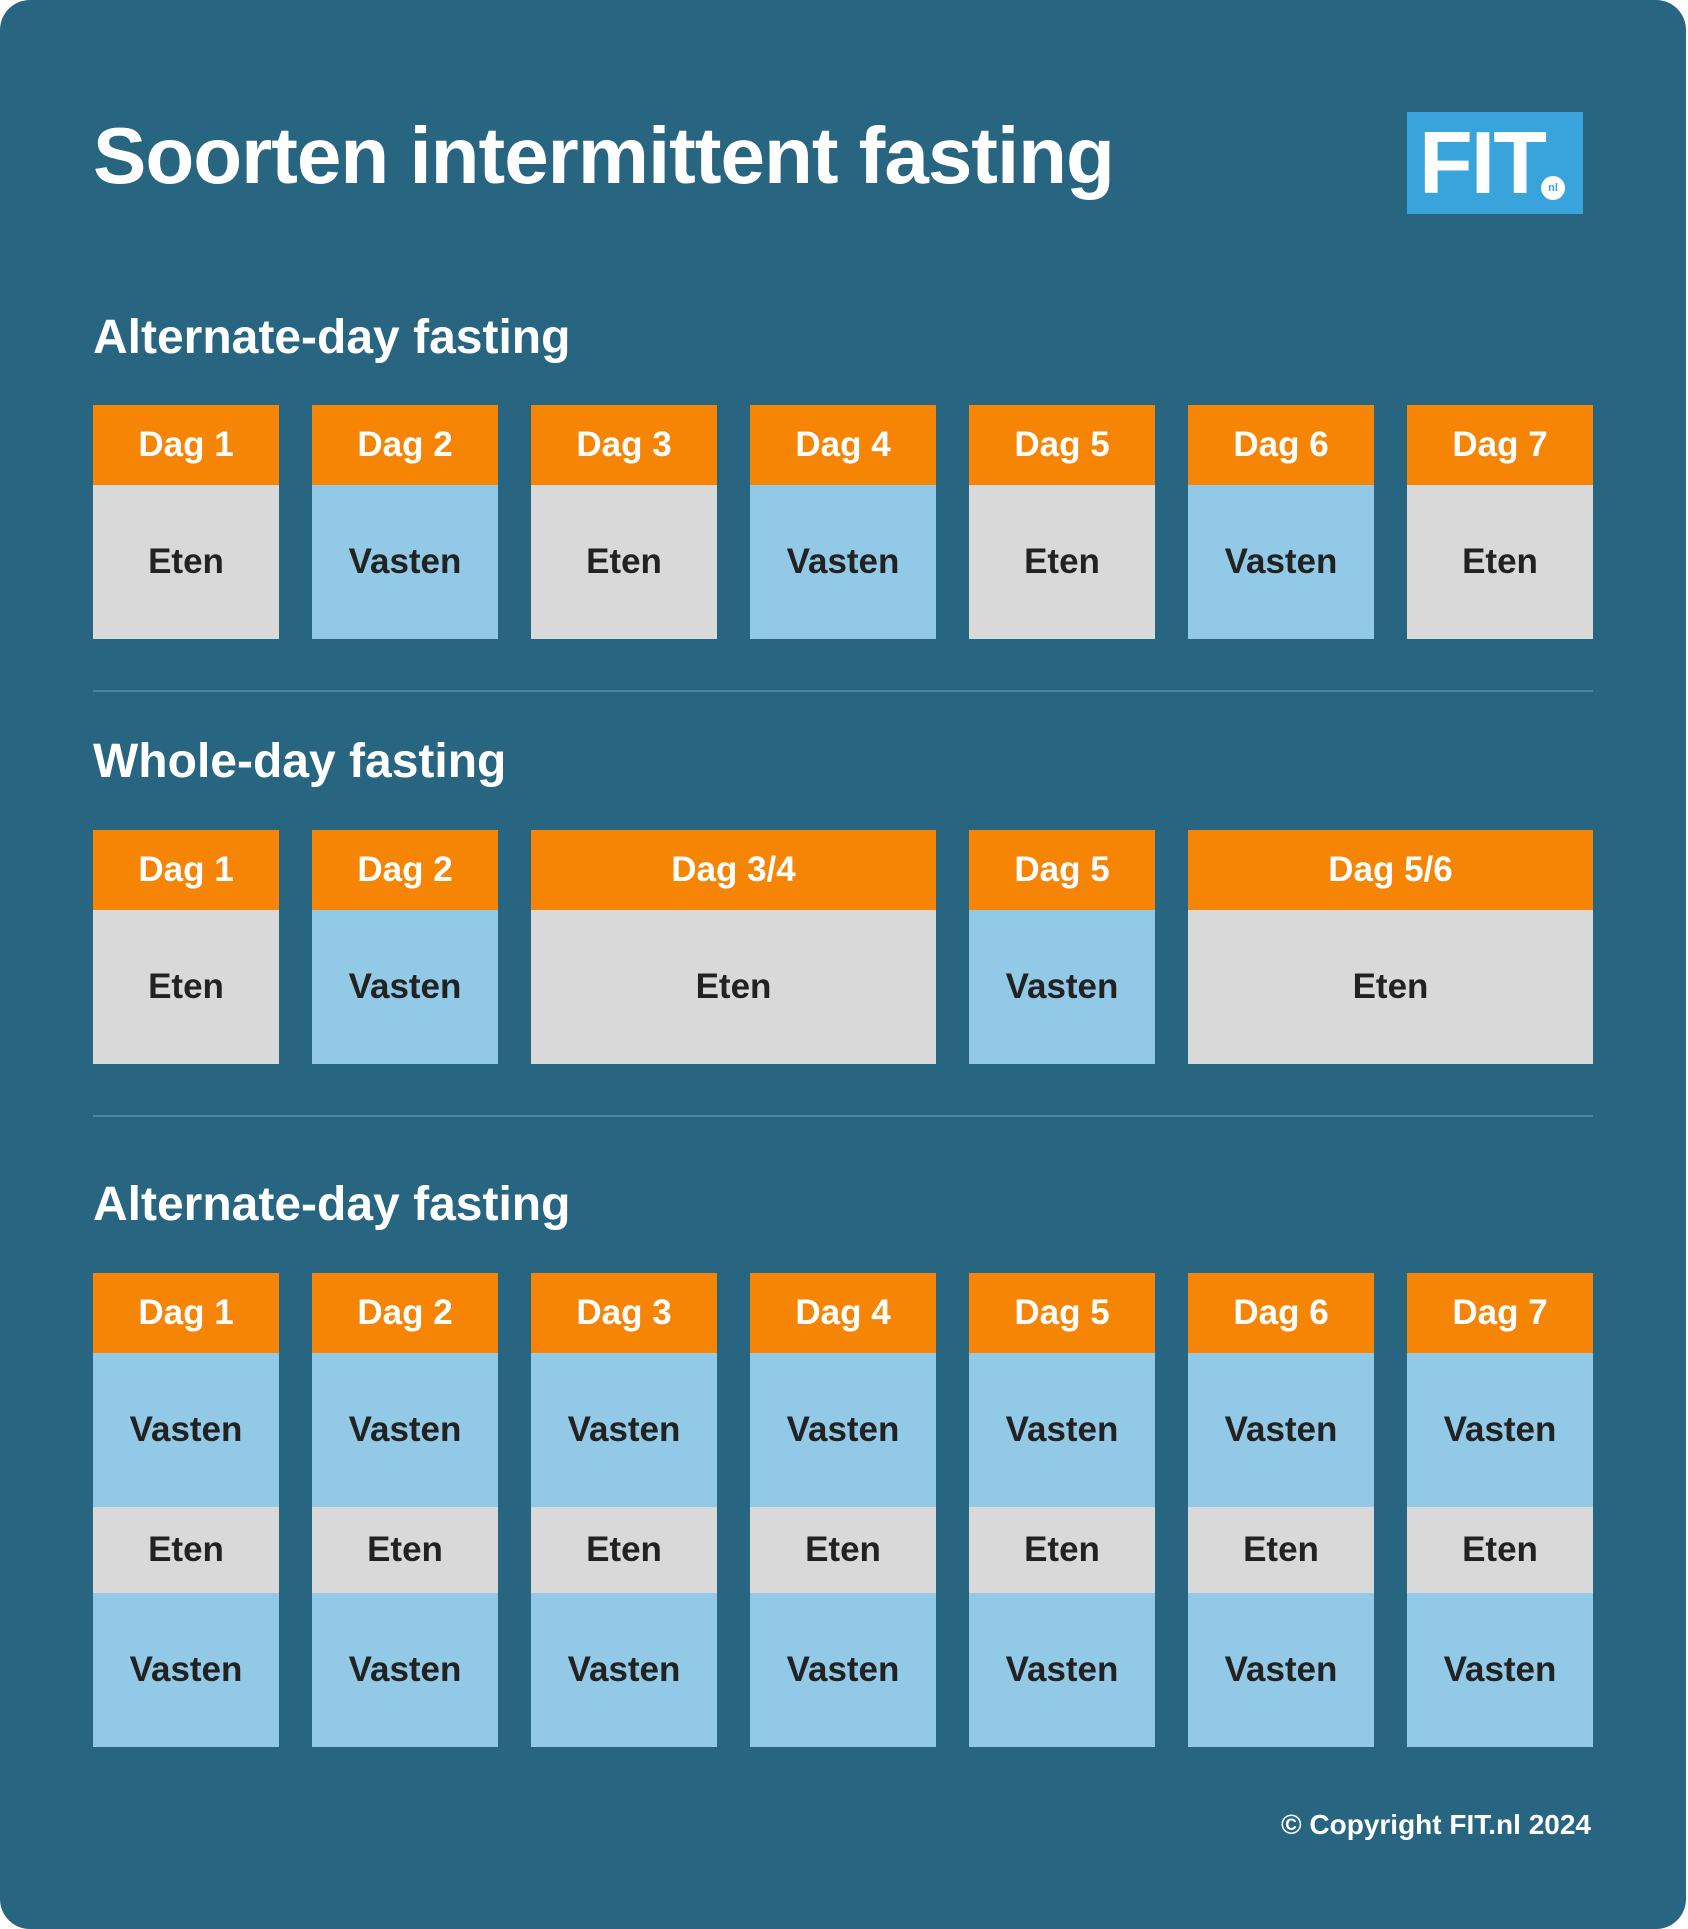 The height and width of the screenshot is (1929, 1688). I want to click on day-header: Dag 5/6, so click(1390, 870).